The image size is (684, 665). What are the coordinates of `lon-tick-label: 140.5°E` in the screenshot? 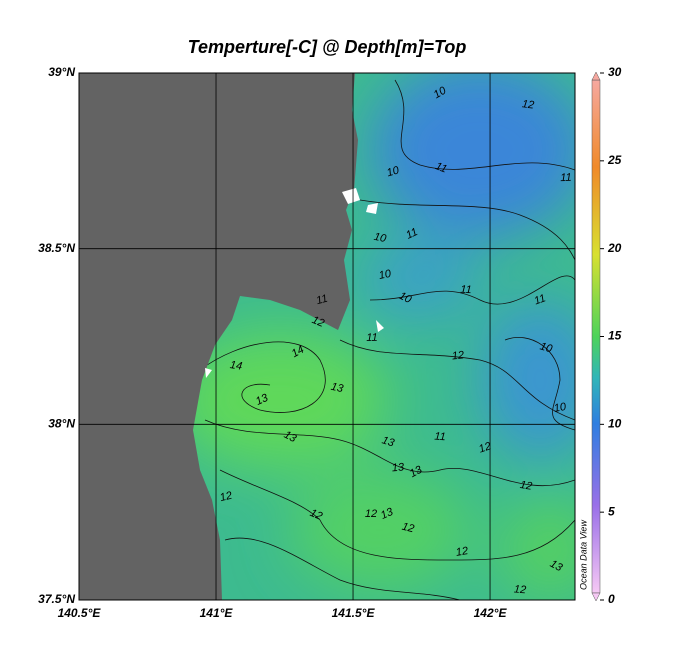 It's located at (80, 613).